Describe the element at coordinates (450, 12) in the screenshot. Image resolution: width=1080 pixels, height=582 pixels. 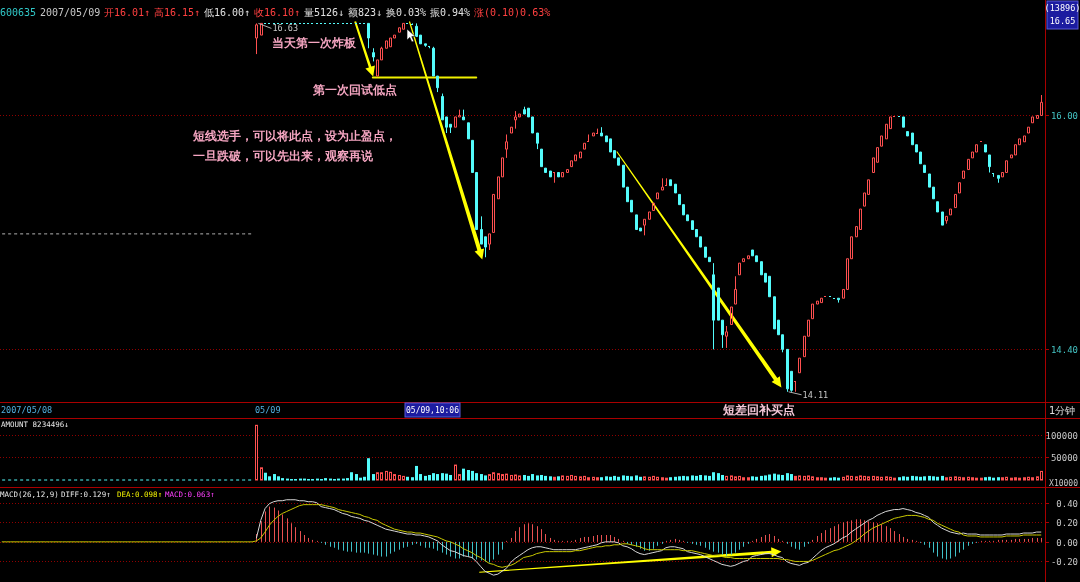
I see `annotation: 振0.94%` at that location.